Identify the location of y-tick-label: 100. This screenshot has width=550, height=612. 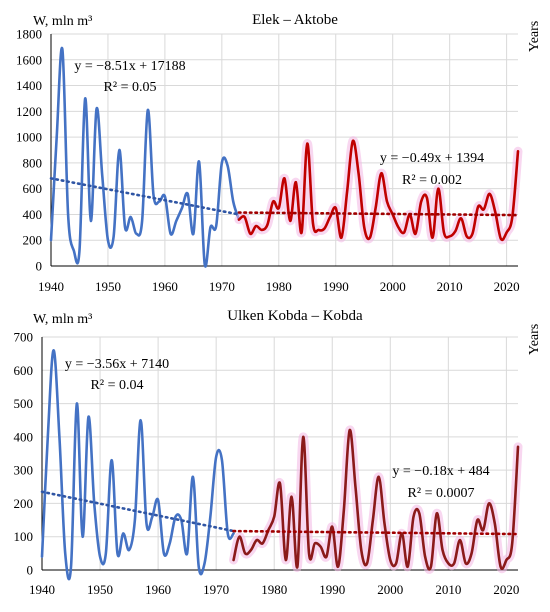
(24, 536).